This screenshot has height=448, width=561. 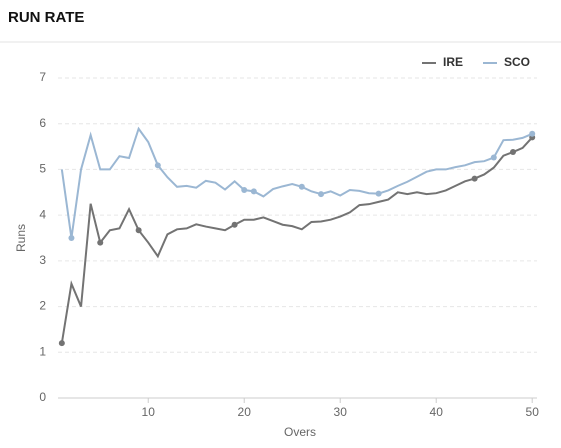 I want to click on x-tick-label: 30, so click(x=341, y=412).